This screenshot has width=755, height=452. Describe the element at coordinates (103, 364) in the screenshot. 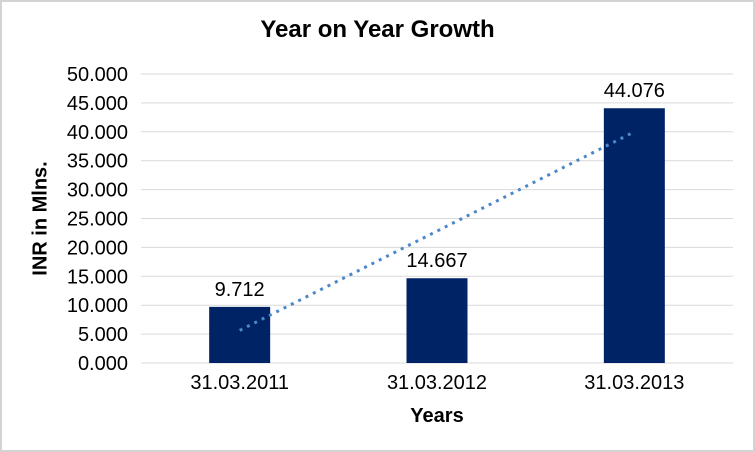

I see `y-tick-label: 0.000` at that location.